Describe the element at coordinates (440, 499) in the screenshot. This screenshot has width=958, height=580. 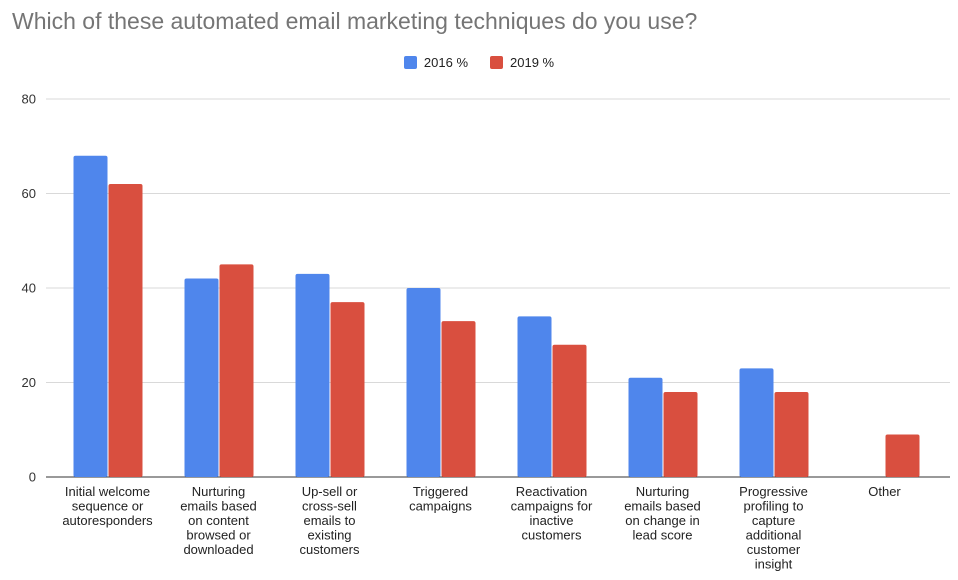
I see `x-tick-label-3: Triggered campaigns` at that location.